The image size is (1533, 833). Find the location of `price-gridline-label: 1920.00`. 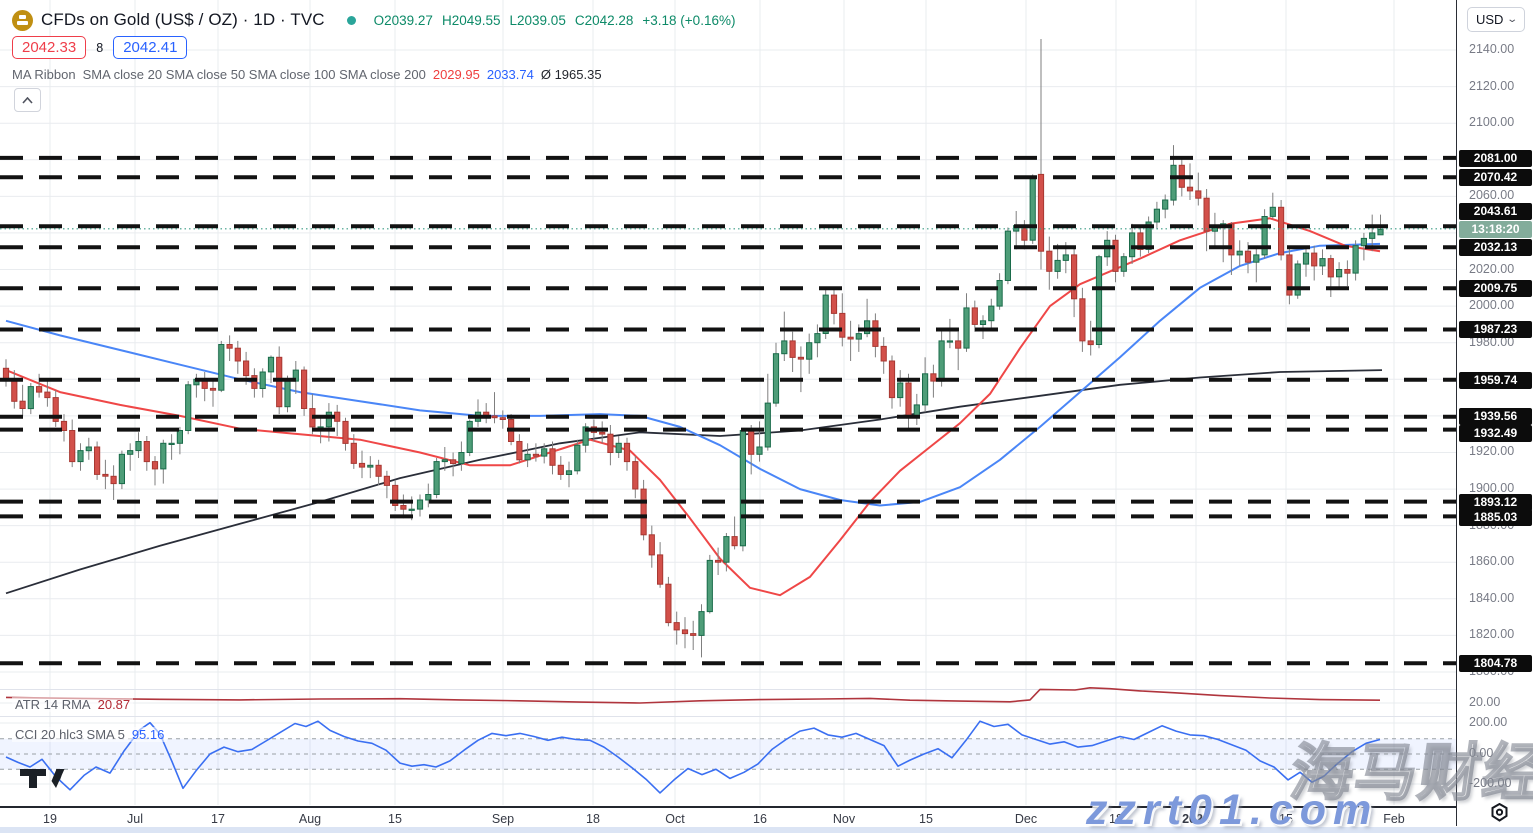

price-gridline-label: 1920.00 is located at coordinates (1492, 451).